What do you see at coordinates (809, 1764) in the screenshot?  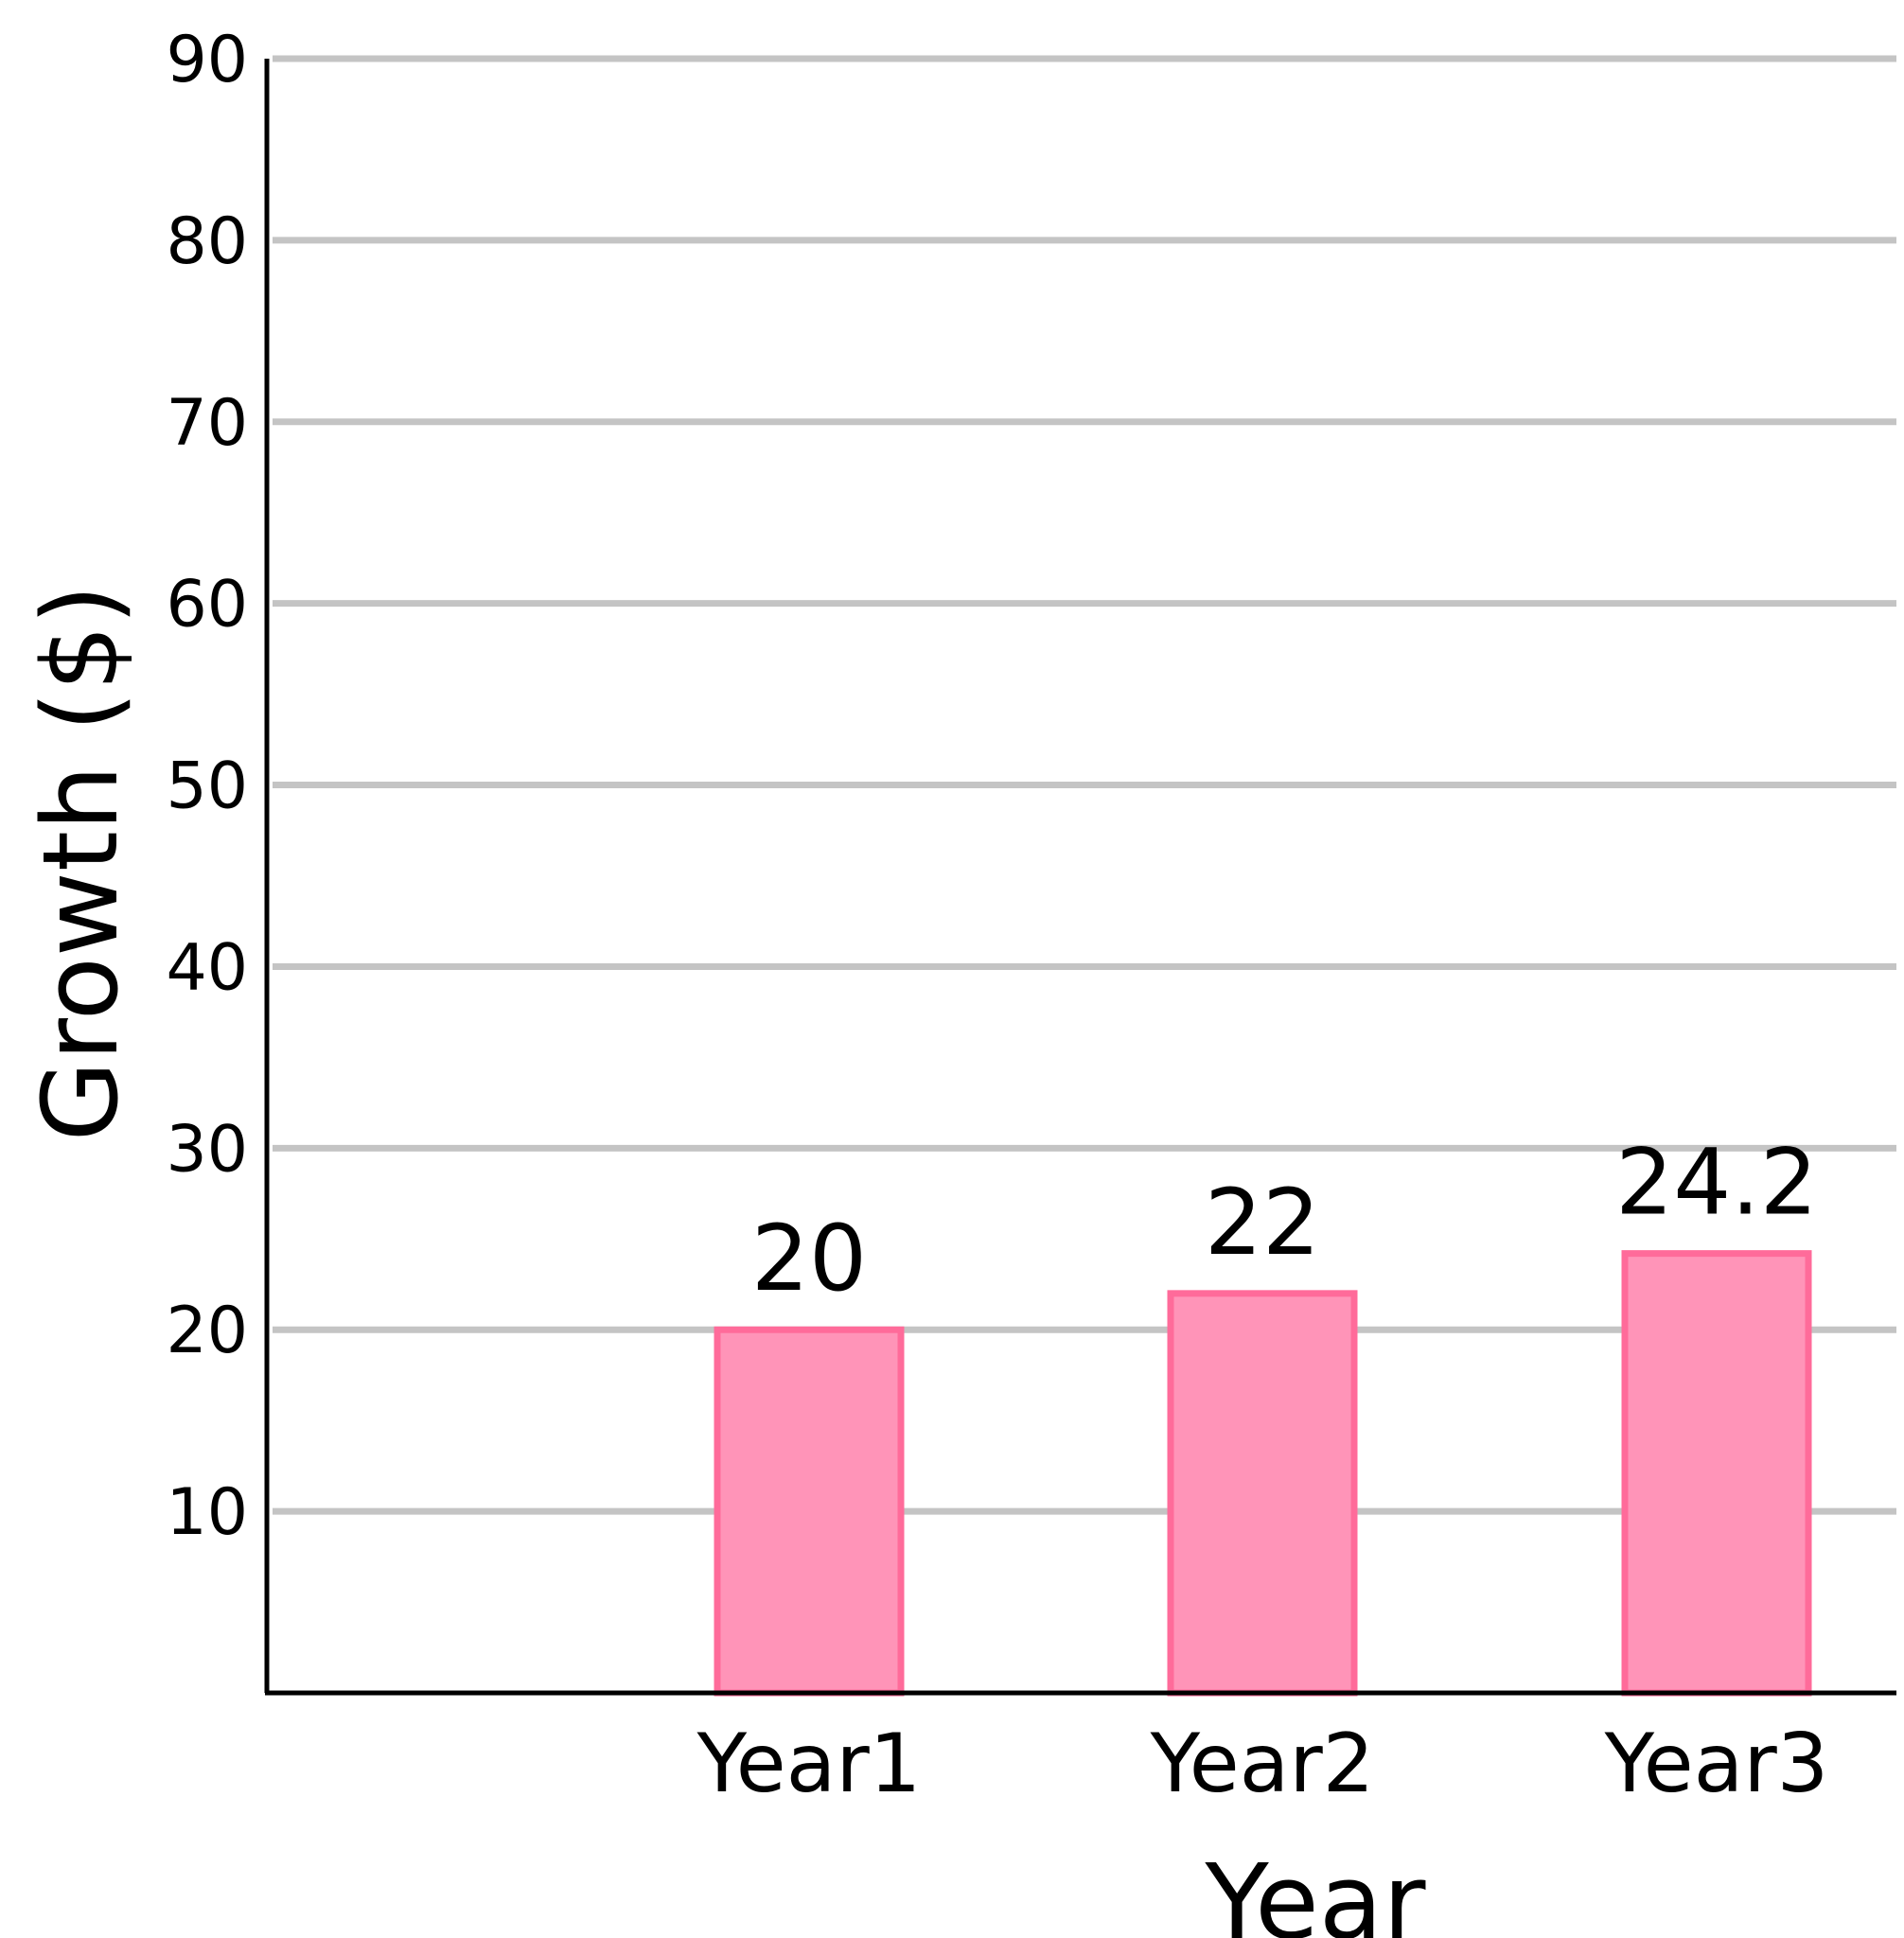 I see `x-tick-label-Year1: Year1` at bounding box center [809, 1764].